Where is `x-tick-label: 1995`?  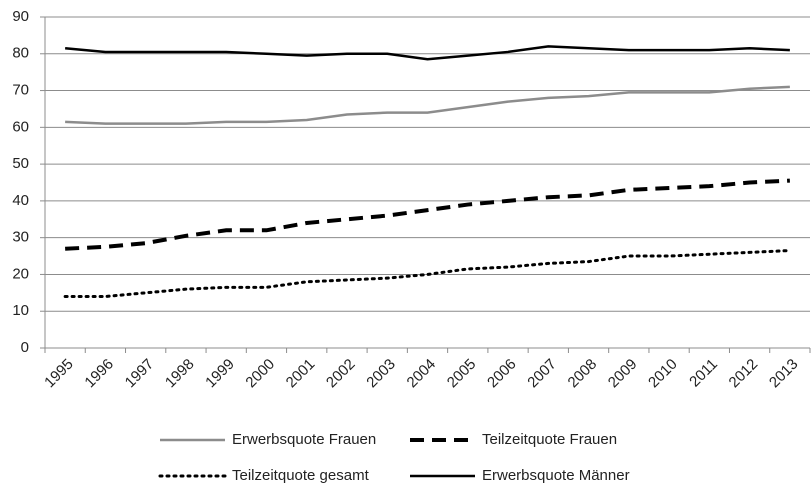
x-tick-label: 1995 is located at coordinates (59, 374).